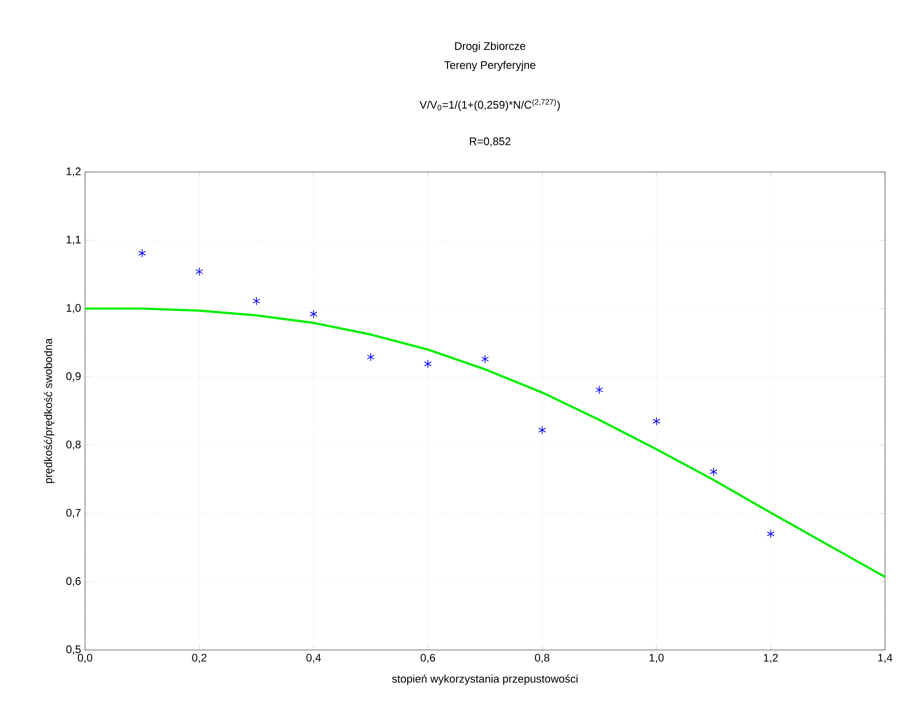 This screenshot has width=908, height=713. What do you see at coordinates (73, 240) in the screenshot?
I see `y-tick-label: 1,1` at bounding box center [73, 240].